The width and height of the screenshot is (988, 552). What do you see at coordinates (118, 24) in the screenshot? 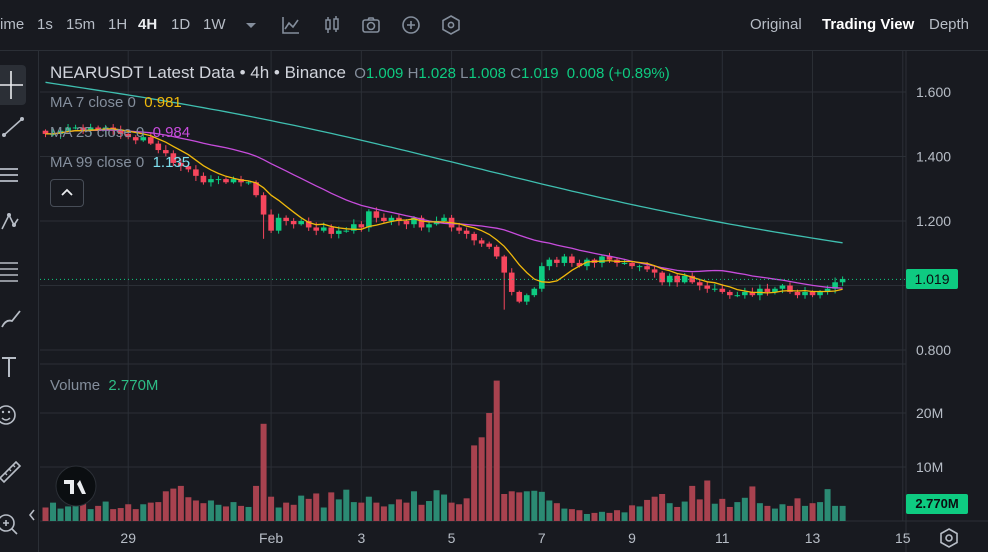
I see `interval-1h: 1H` at bounding box center [118, 24].